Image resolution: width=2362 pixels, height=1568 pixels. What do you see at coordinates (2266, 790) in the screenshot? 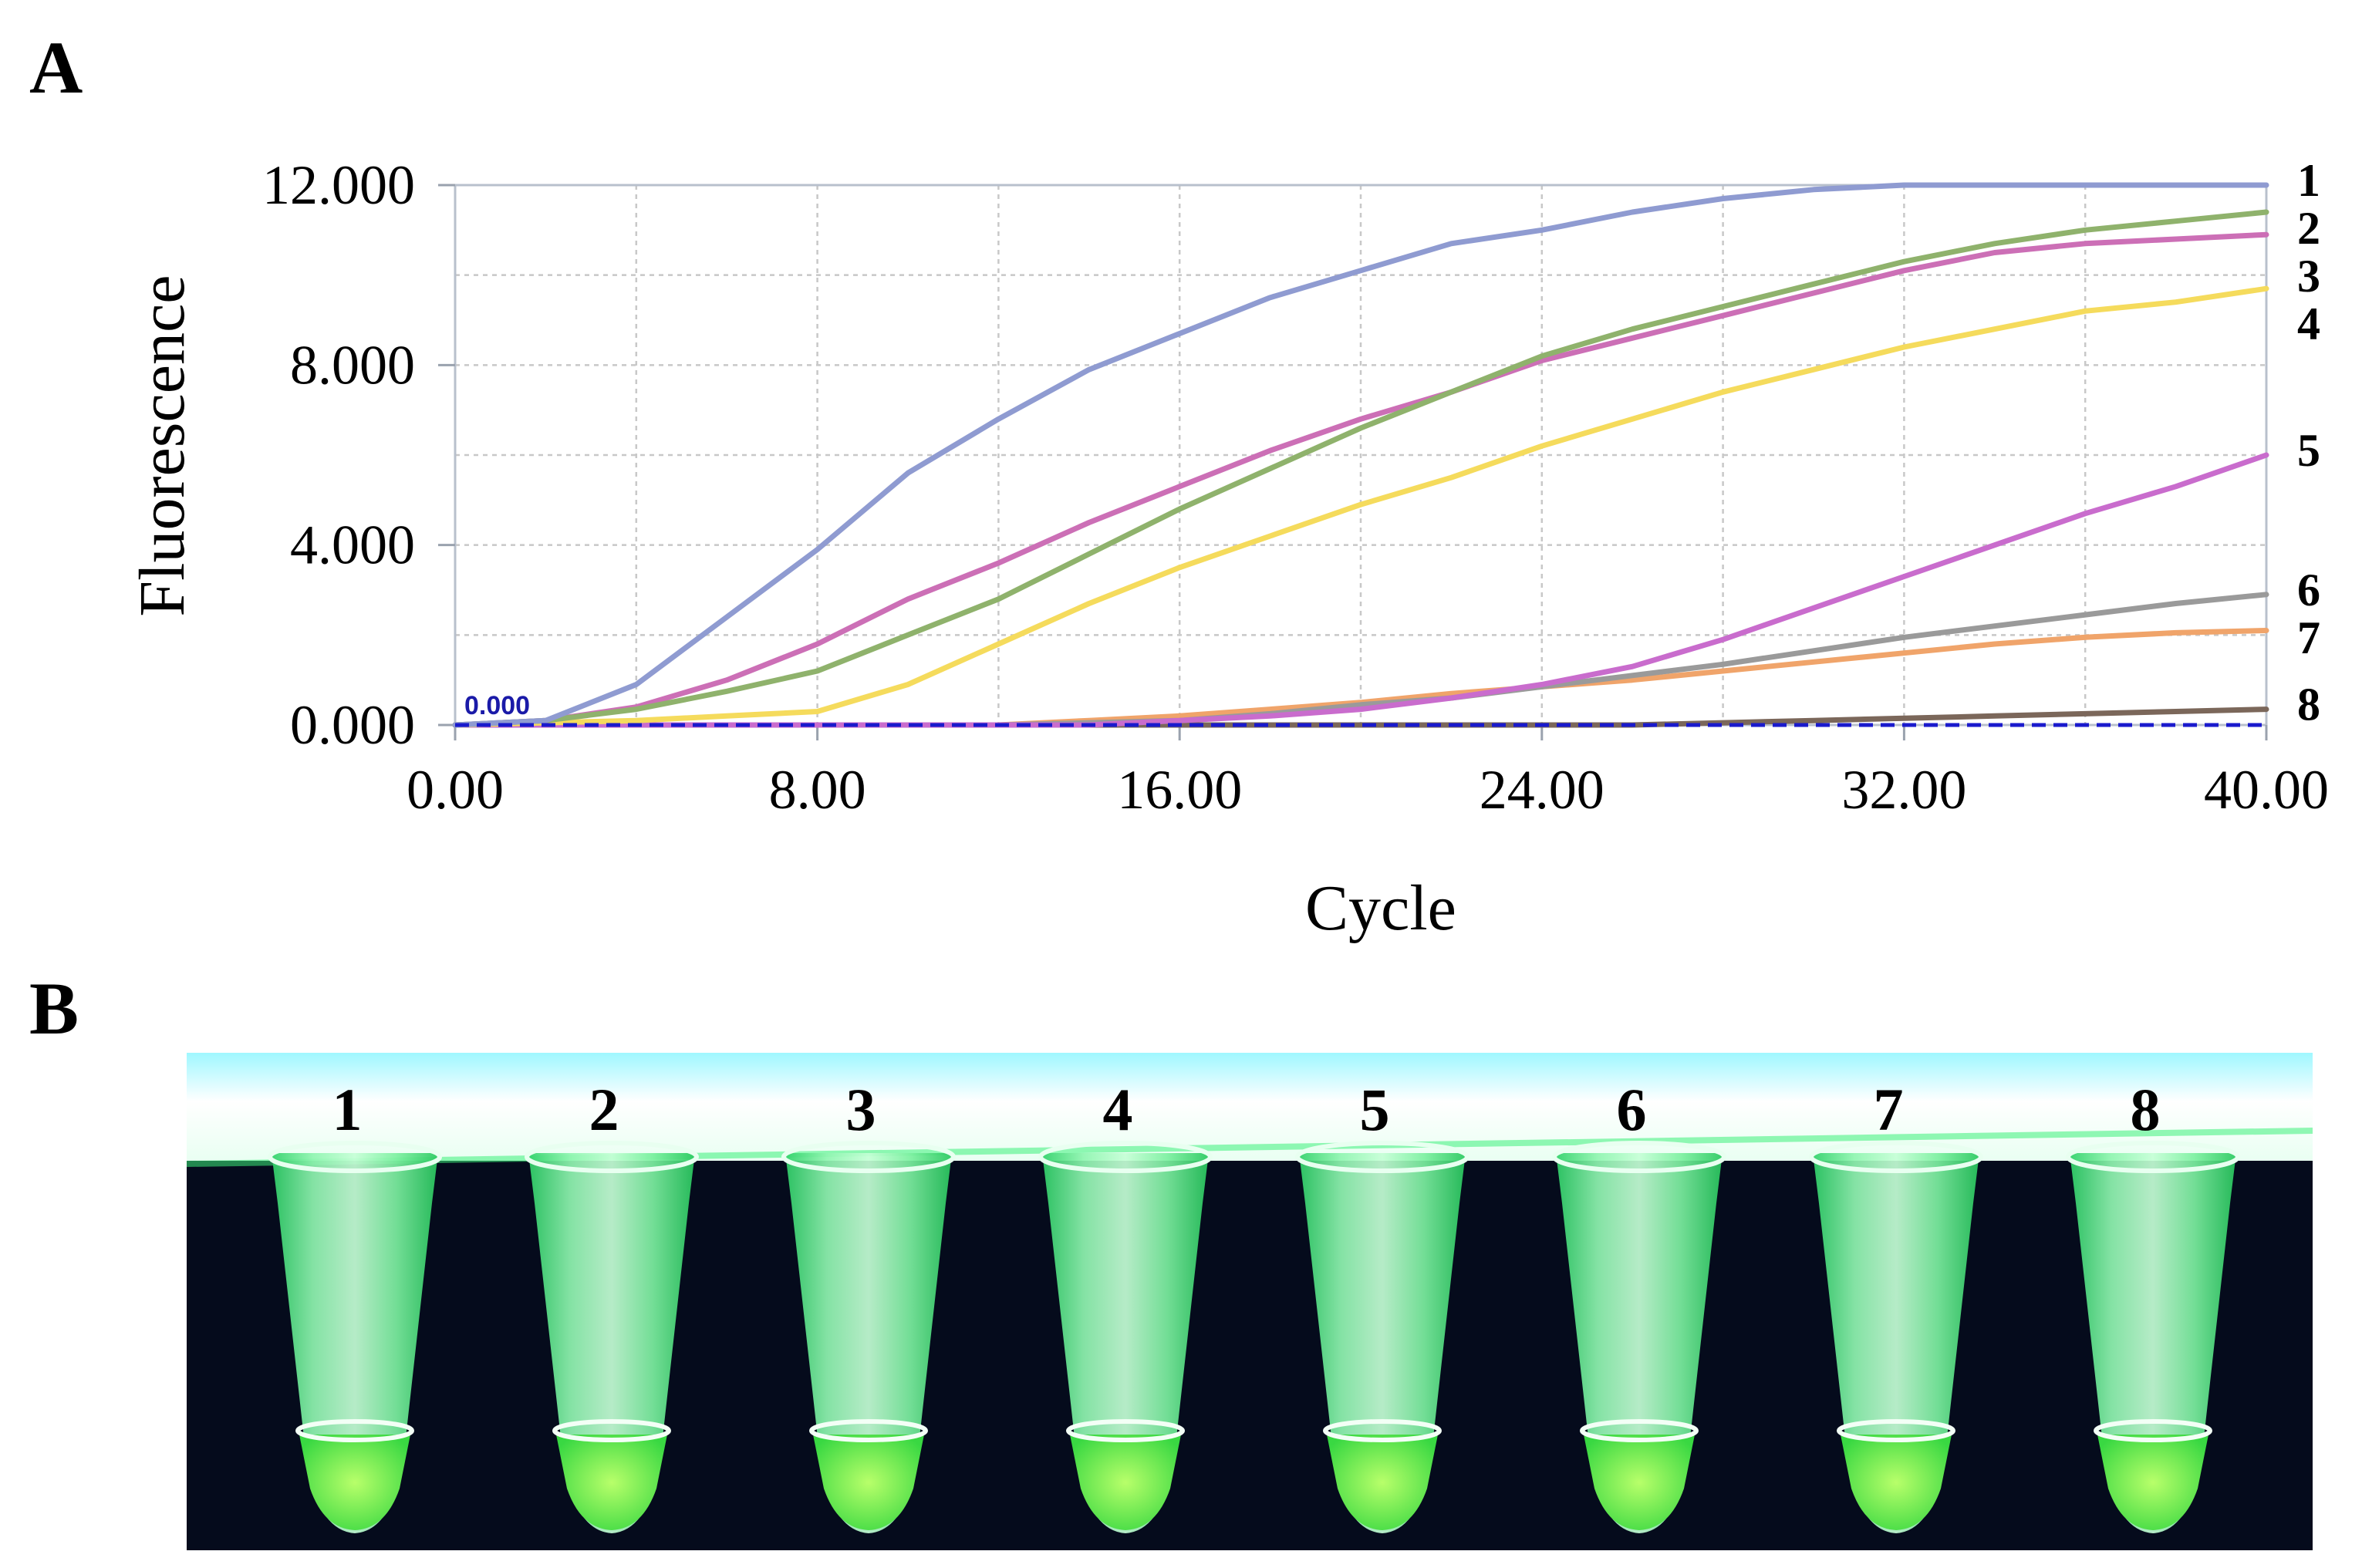
I see `x-tick-label: 40.00` at bounding box center [2266, 790].